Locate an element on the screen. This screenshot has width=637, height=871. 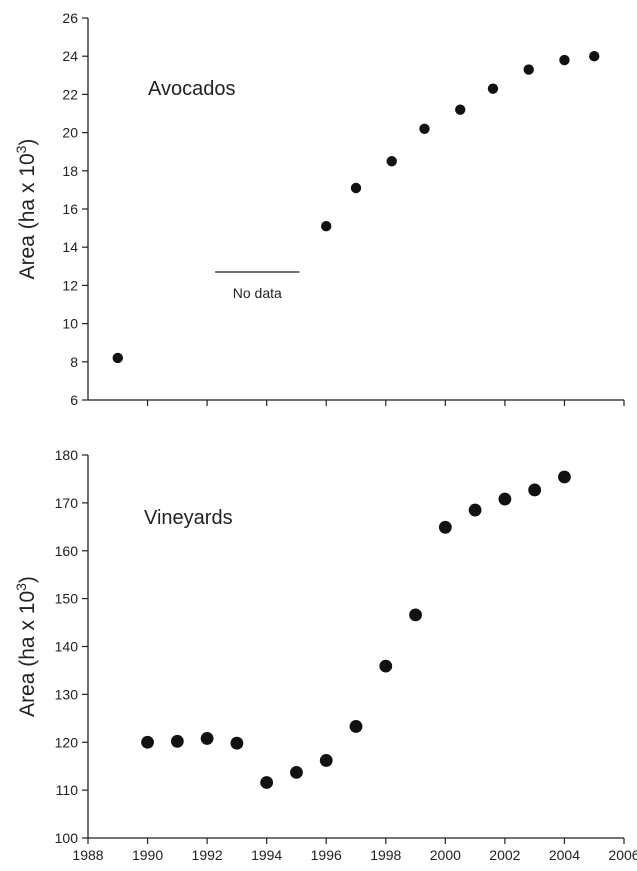
y-tick-label: 24 is located at coordinates (70, 56).